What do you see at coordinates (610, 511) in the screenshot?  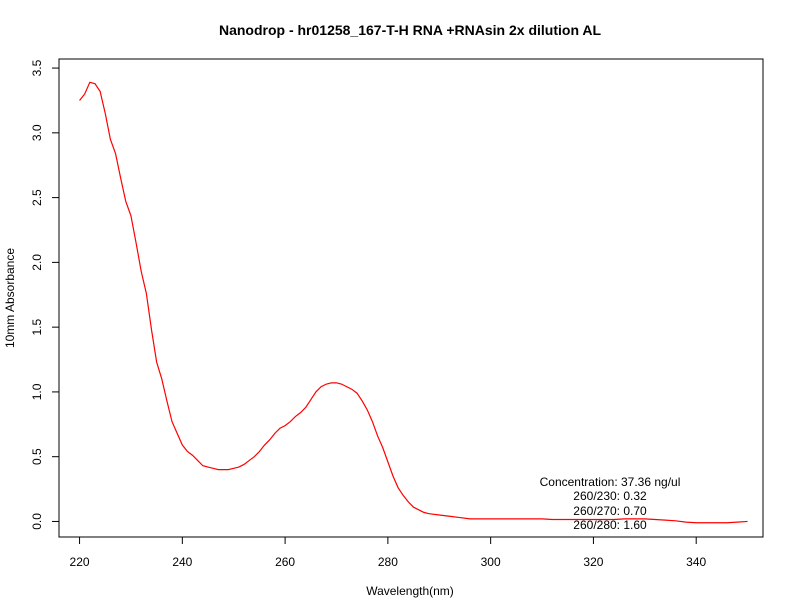 I see `ratio-260-270-text: 260/270: 0.70` at bounding box center [610, 511].